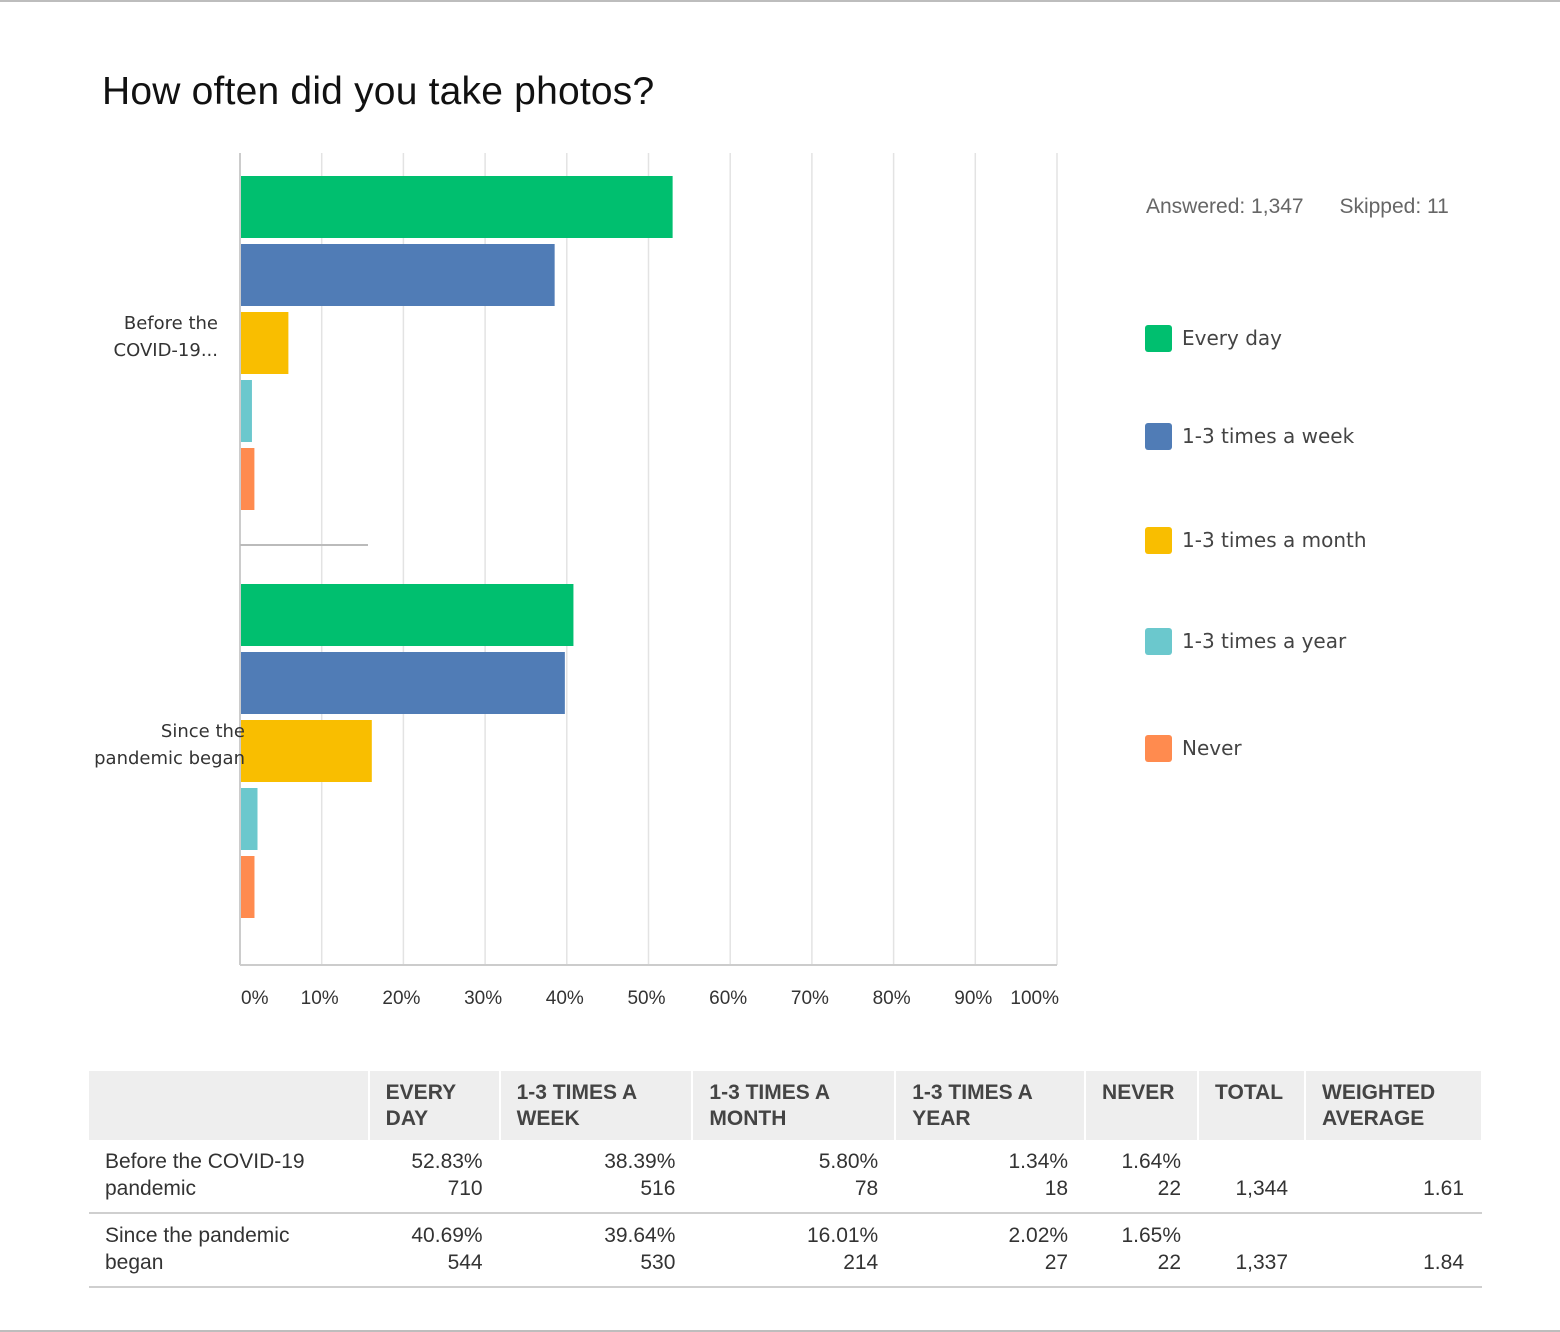 The width and height of the screenshot is (1560, 1332). What do you see at coordinates (447, 1235) in the screenshot?
I see `cell-percent: 40.69%` at bounding box center [447, 1235].